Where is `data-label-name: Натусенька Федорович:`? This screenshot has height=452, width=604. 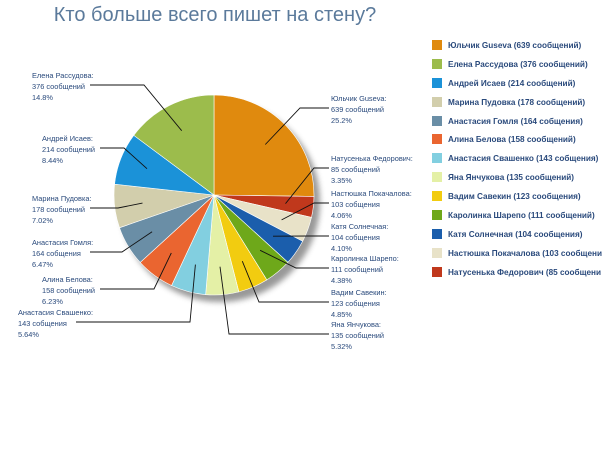 data-label-name: Натусенька Федорович: is located at coordinates (372, 158).